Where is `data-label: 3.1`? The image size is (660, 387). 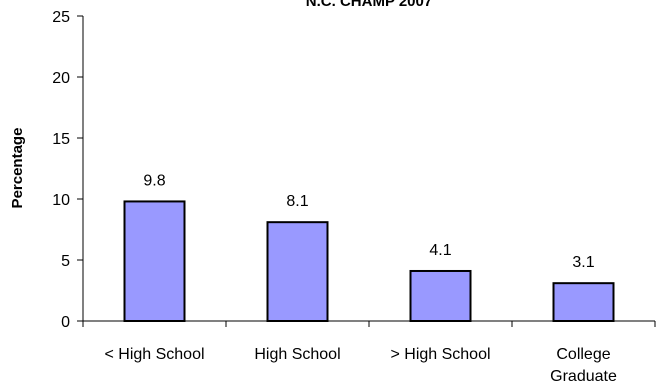
data-label: 3.1 is located at coordinates (583, 262).